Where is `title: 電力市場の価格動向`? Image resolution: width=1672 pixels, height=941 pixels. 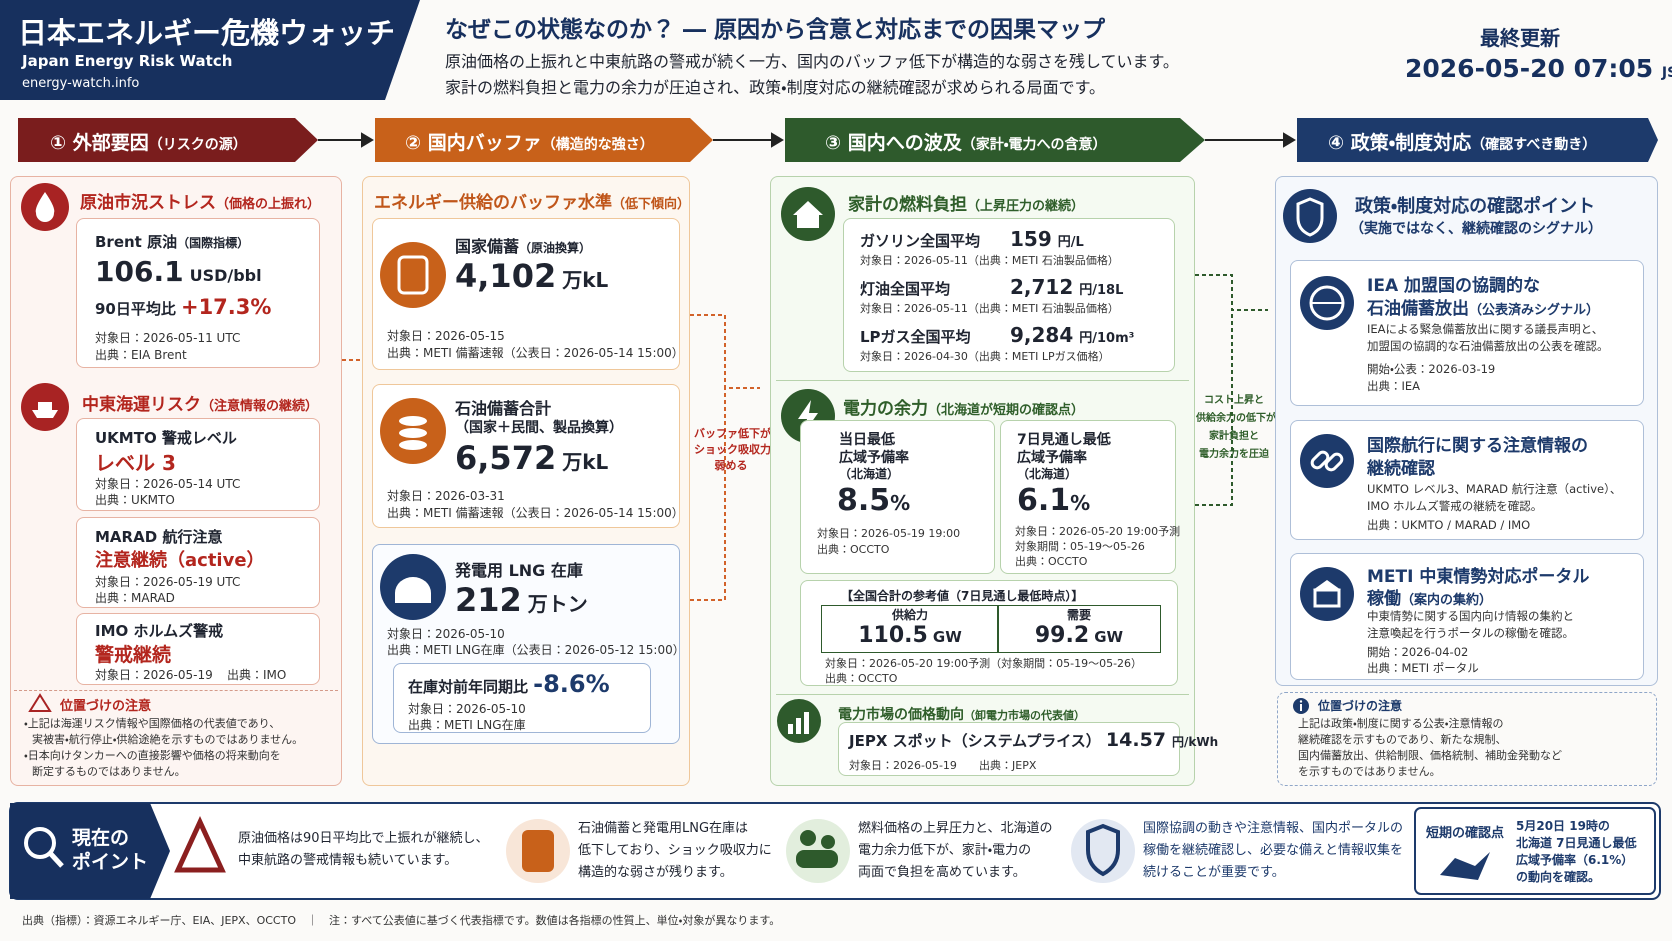 title: 電力市場の価格動向 is located at coordinates (901, 715).